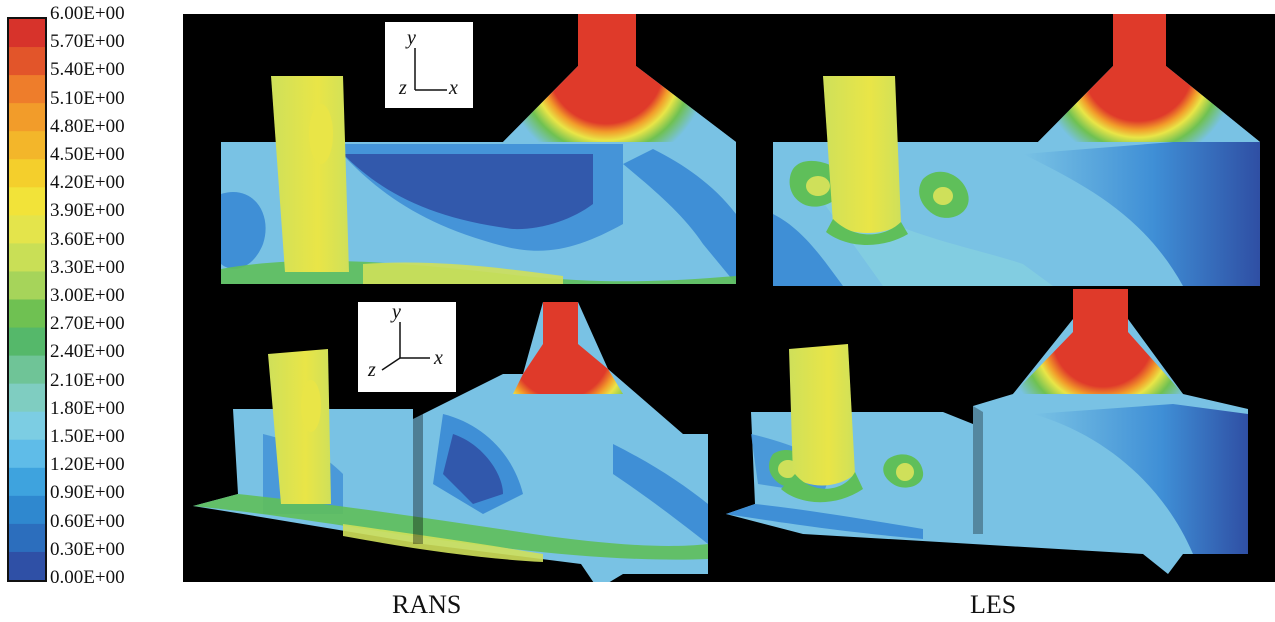 The width and height of the screenshot is (1275, 622). Describe the element at coordinates (87, 521) in the screenshot. I see `colorbar-tick-label: 0.60E+00` at that location.